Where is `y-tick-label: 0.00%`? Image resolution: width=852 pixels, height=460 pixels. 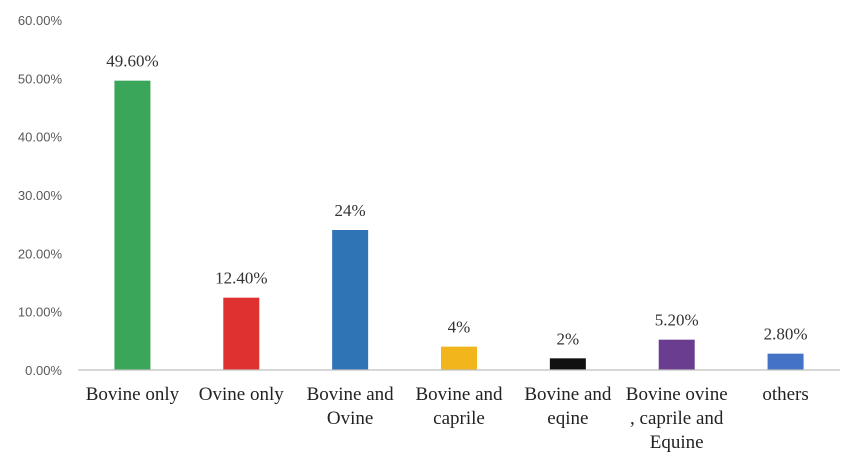 y-tick-label: 0.00% is located at coordinates (43, 370).